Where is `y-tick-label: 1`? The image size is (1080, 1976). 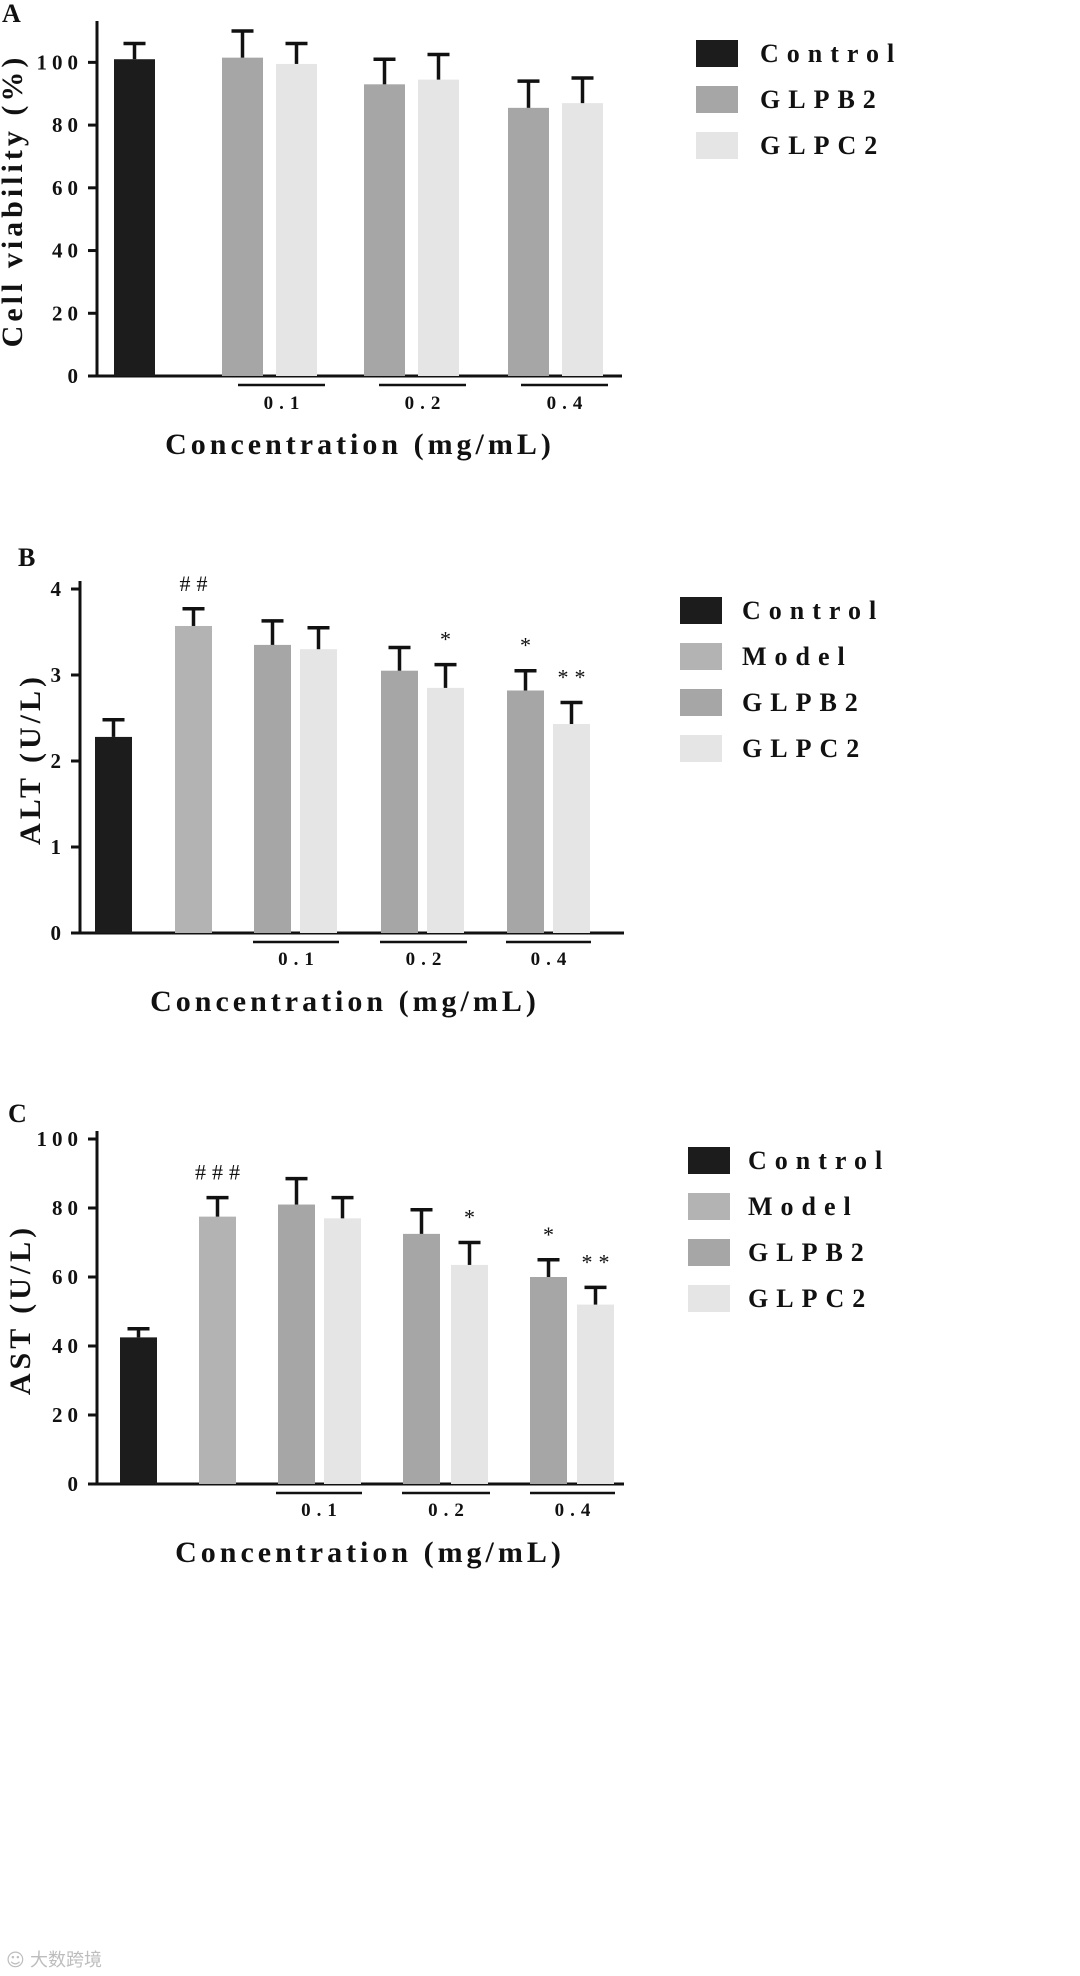 y-tick-label: 1 is located at coordinates (59, 847).